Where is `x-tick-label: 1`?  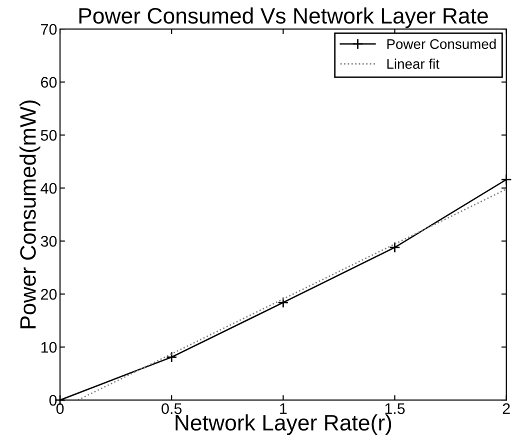 x-tick-label: 1 is located at coordinates (283, 408).